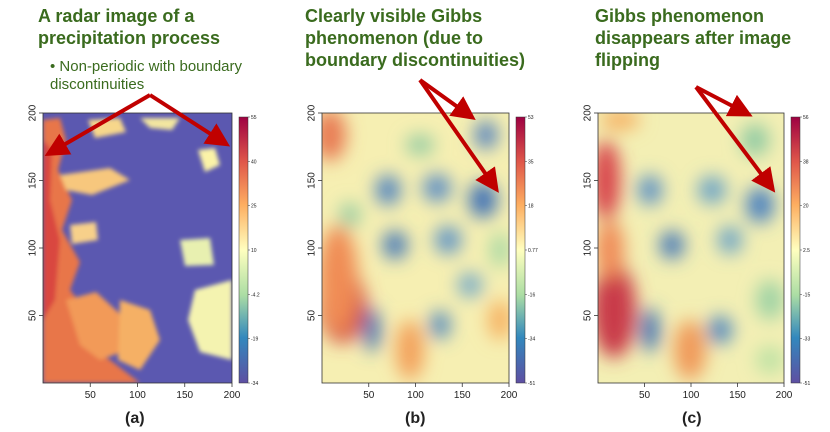  Describe the element at coordinates (531, 207) in the screenshot. I see `colorbar-tick-label: 18` at that location.